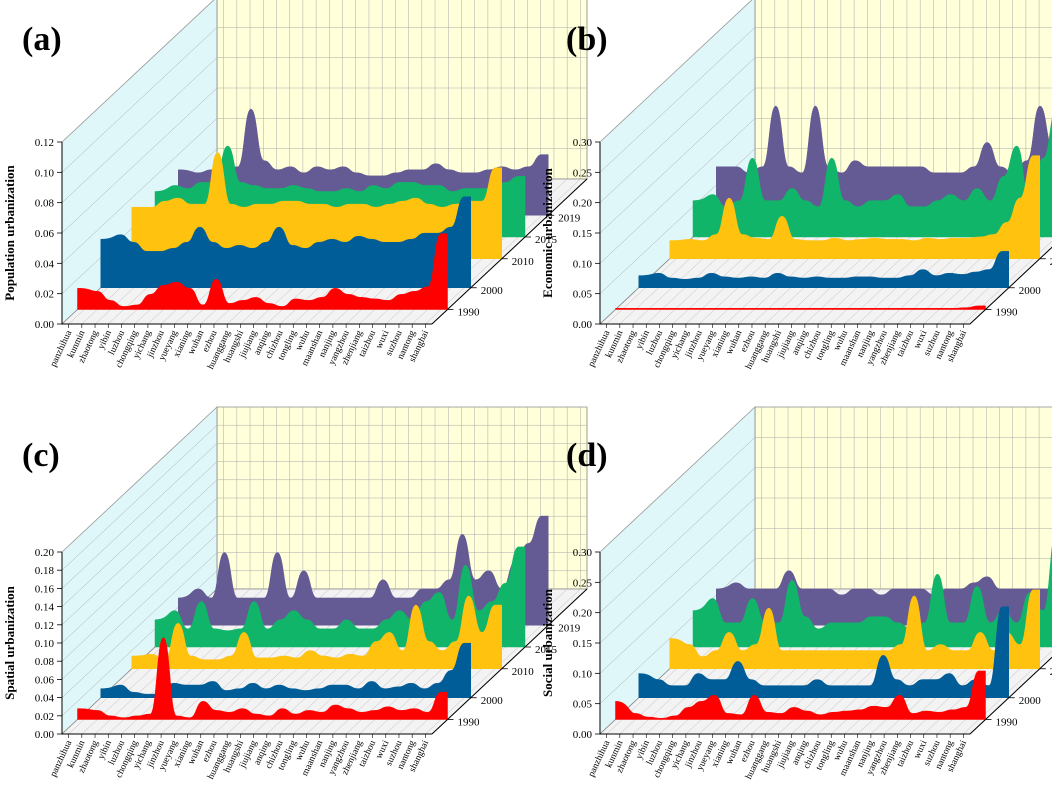 Image resolution: width=1052 pixels, height=794 pixels. I want to click on panel-label: (a), so click(42, 39).